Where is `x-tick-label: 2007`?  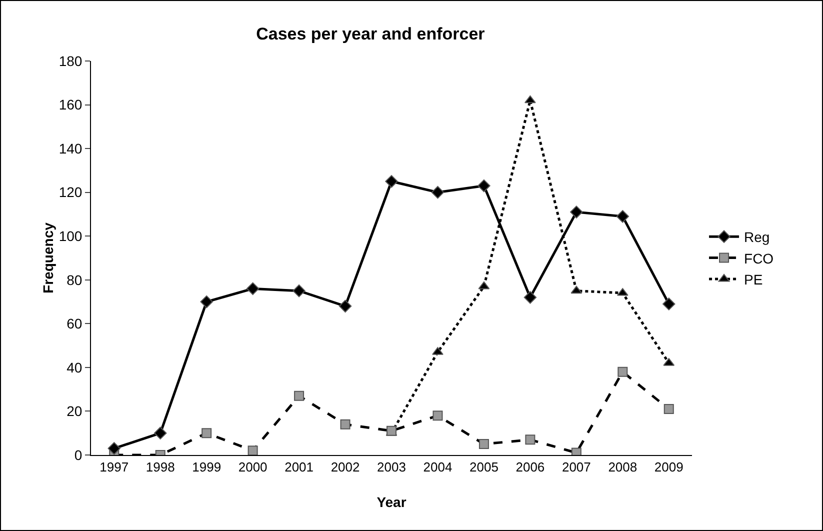 x-tick-label: 2007 is located at coordinates (576, 467).